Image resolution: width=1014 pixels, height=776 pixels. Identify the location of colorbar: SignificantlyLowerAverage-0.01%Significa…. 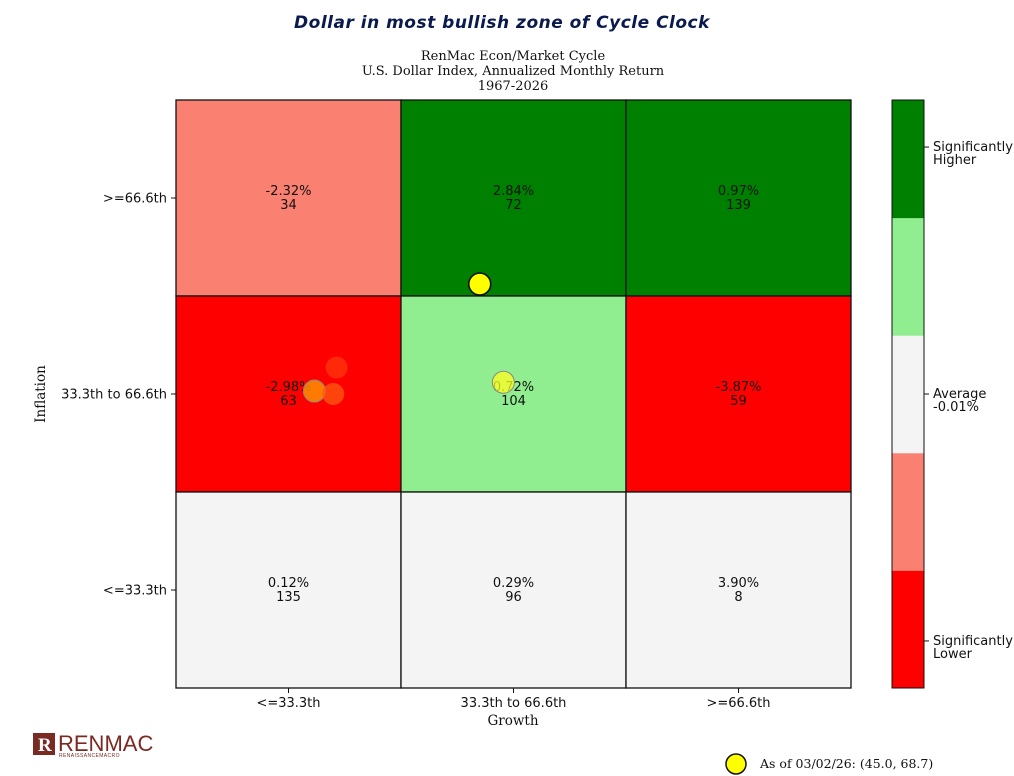
(952, 394).